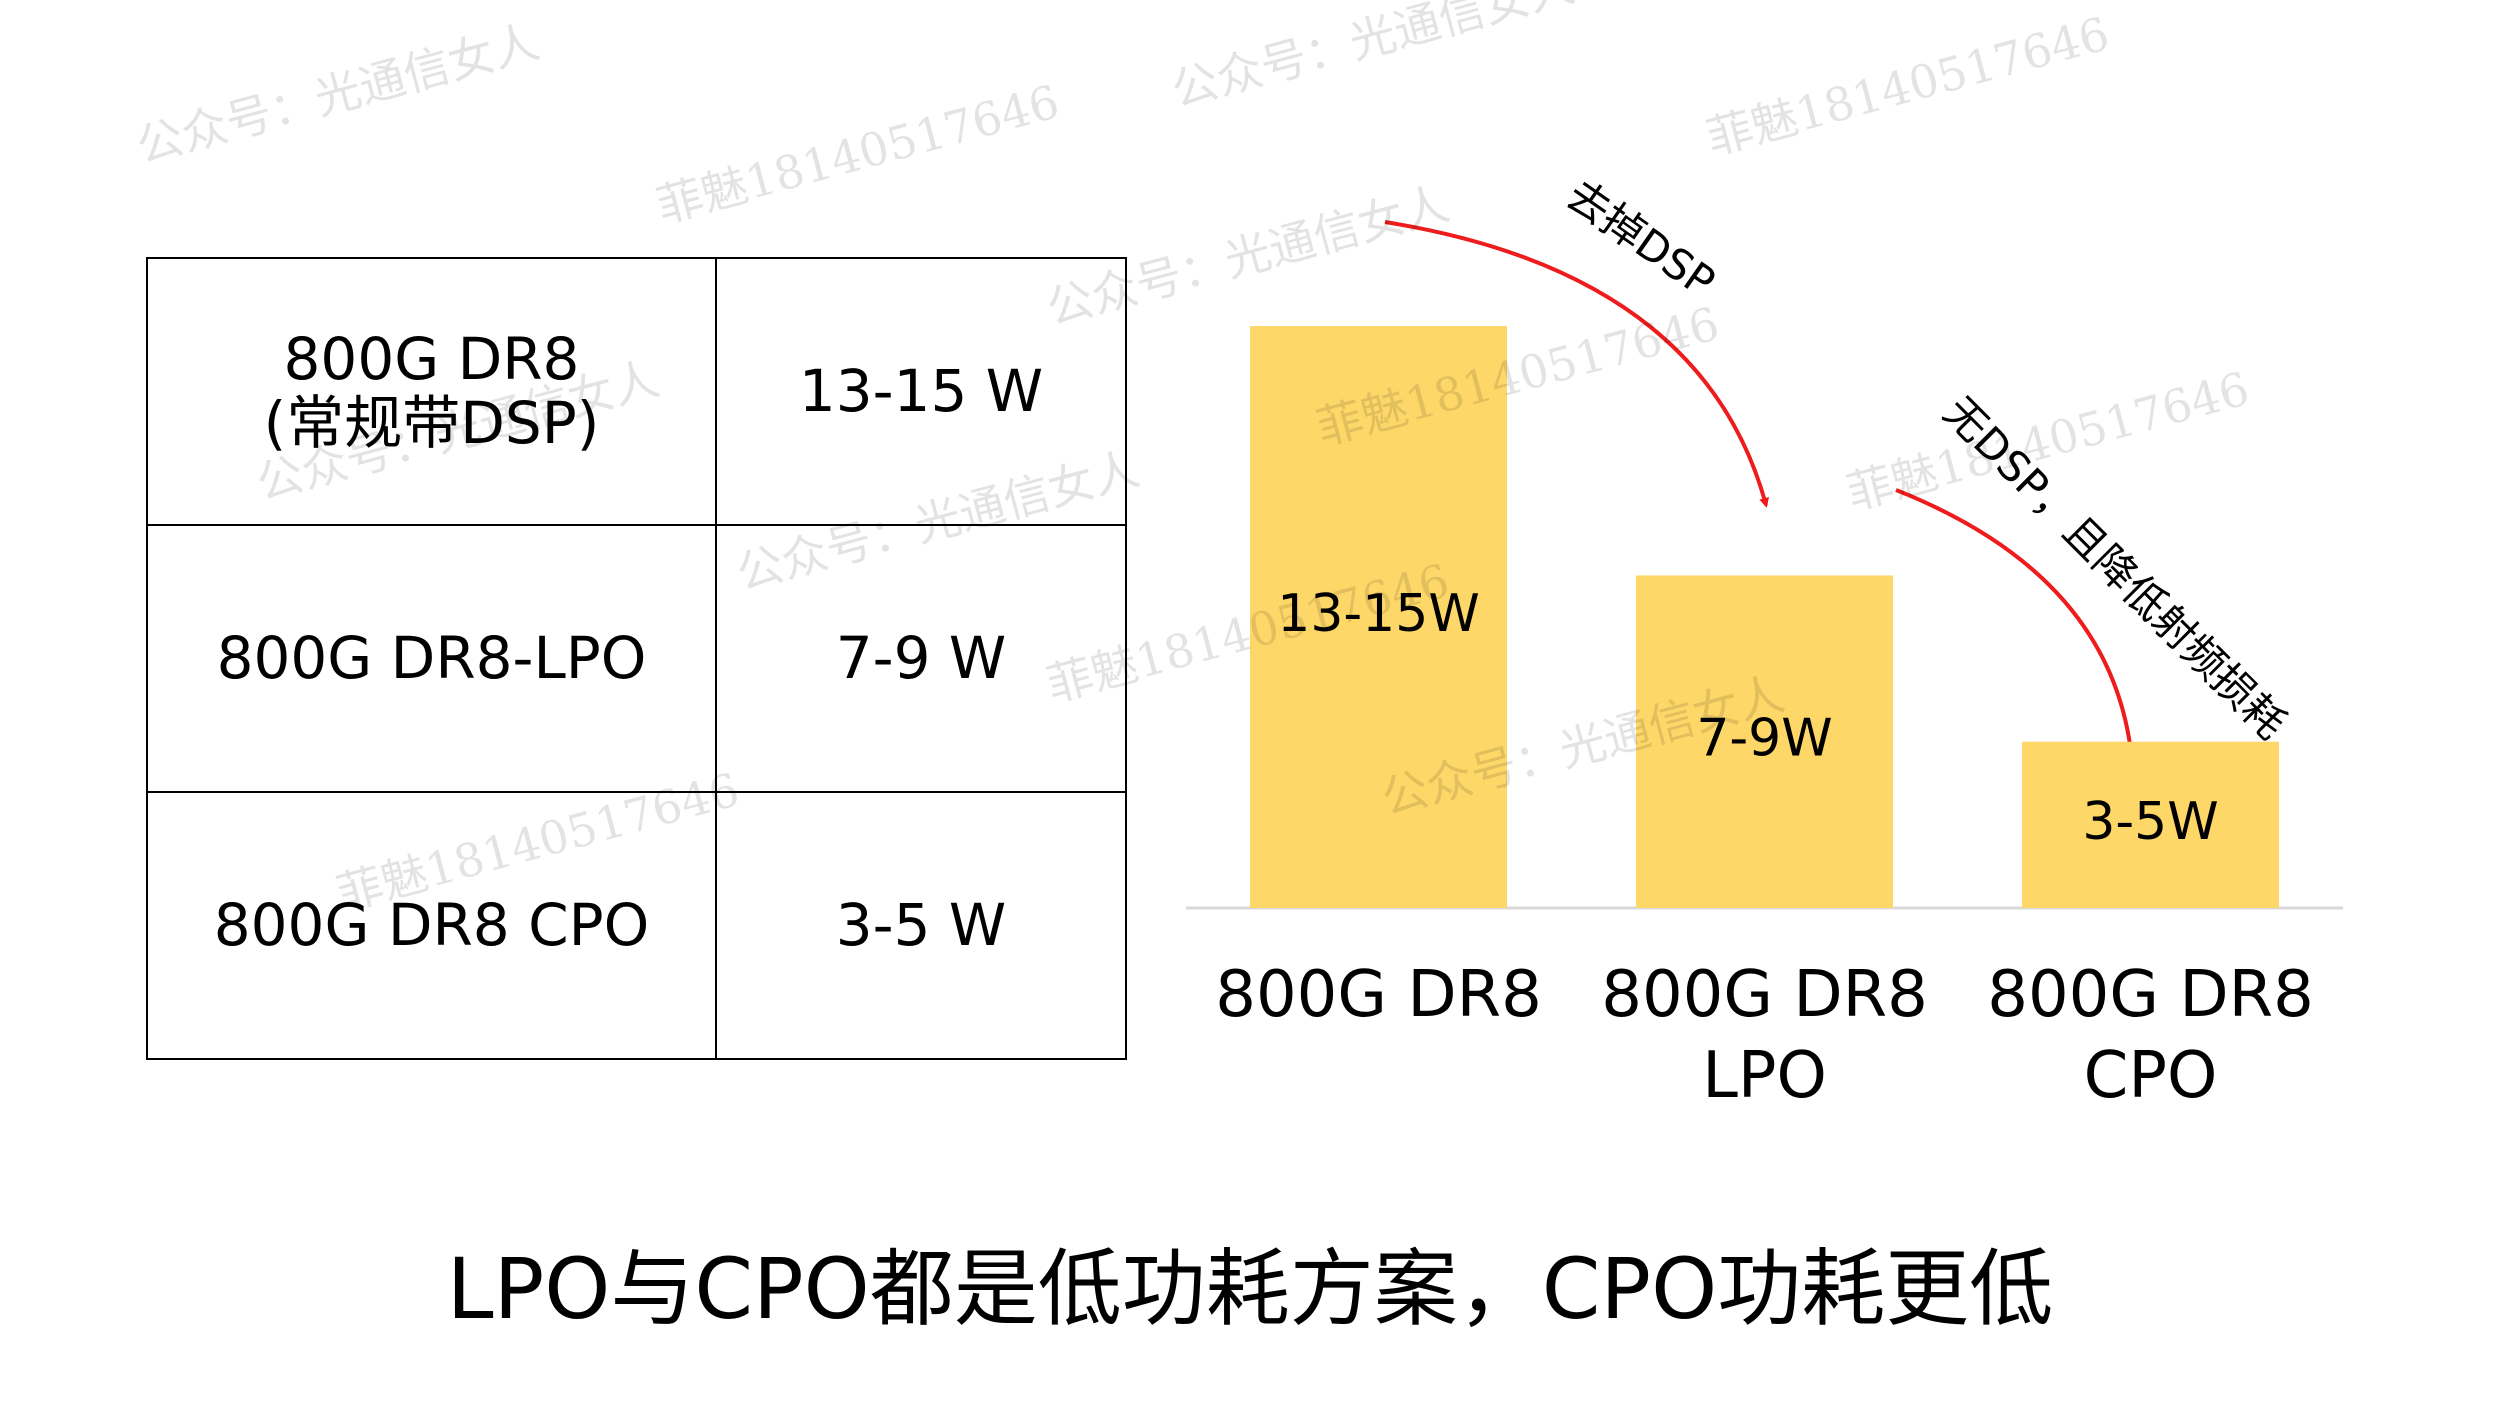 The image size is (2500, 1406). Describe the element at coordinates (1378, 995) in the screenshot. I see `x-tick-label: 800G DR8` at that location.